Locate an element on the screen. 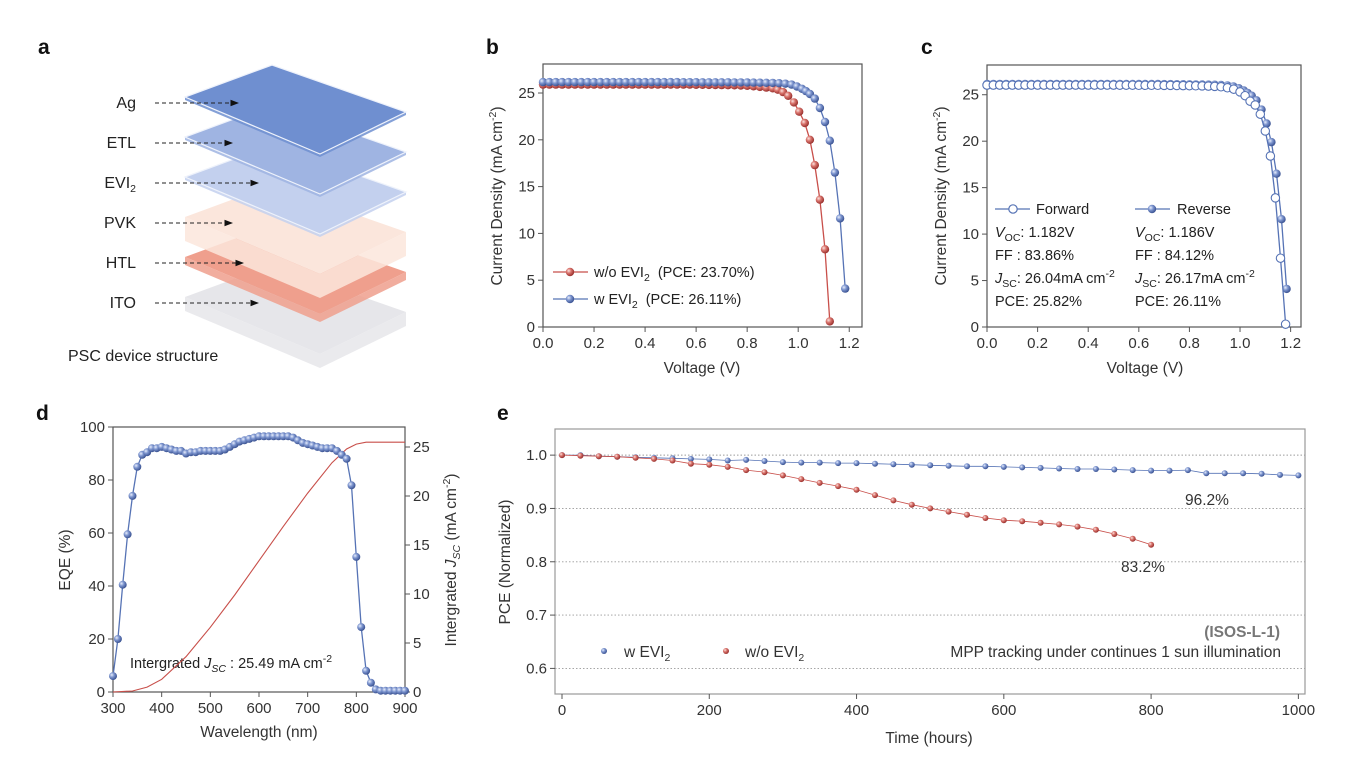  y2-tick-label: 15 is located at coordinates (421, 545).